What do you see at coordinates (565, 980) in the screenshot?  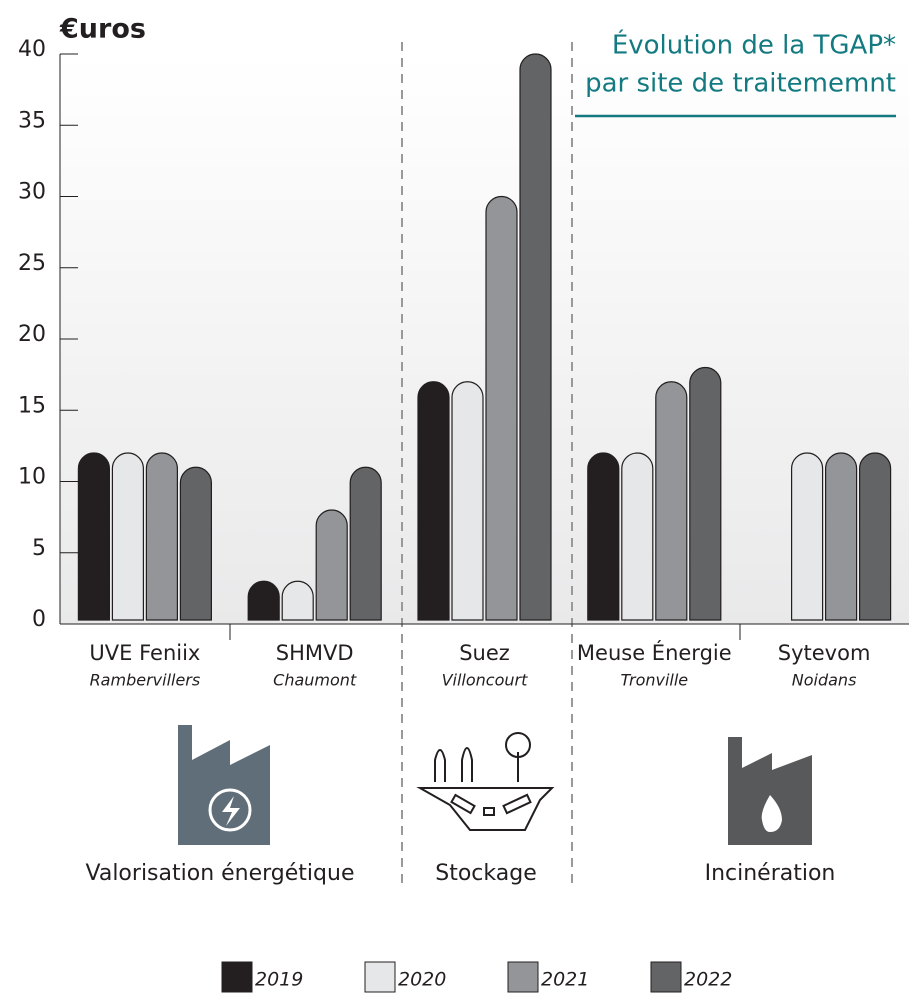 I see `legend-label: 2021` at bounding box center [565, 980].